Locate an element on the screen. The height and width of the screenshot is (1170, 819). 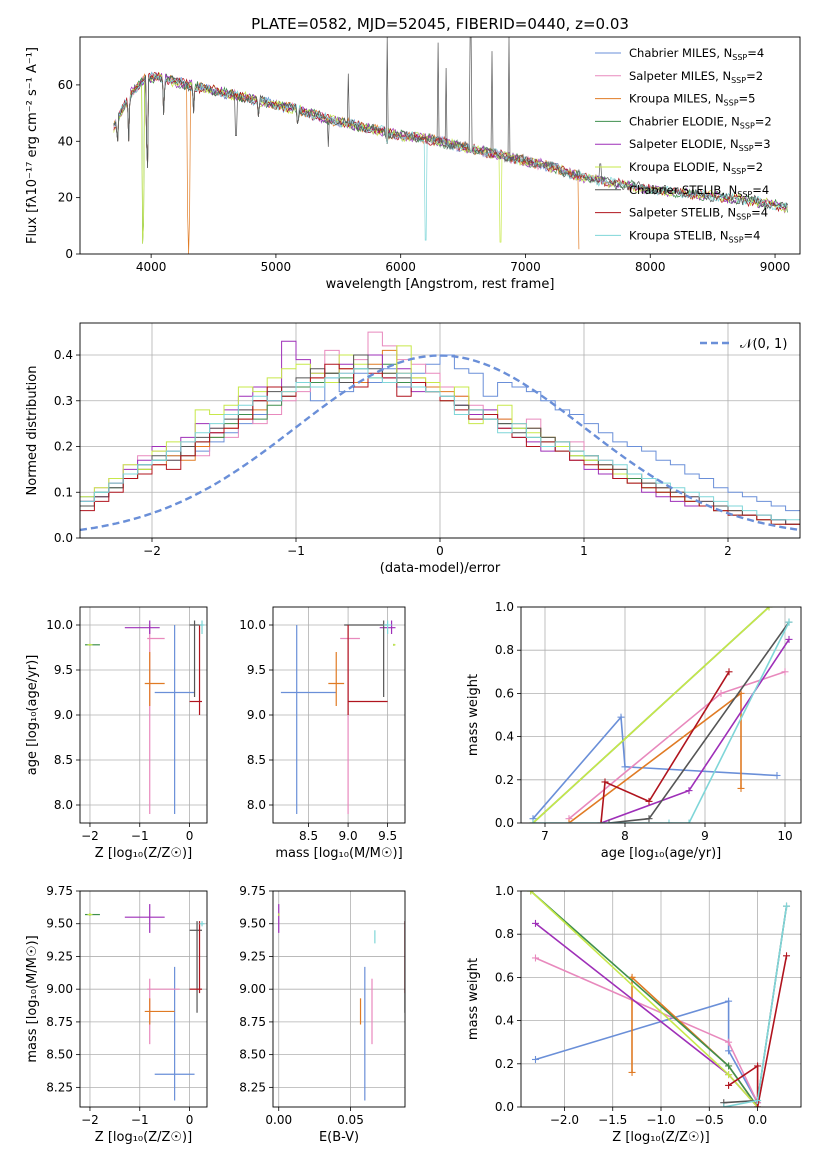
y-tick-label: 0.1 is located at coordinates (63, 492).